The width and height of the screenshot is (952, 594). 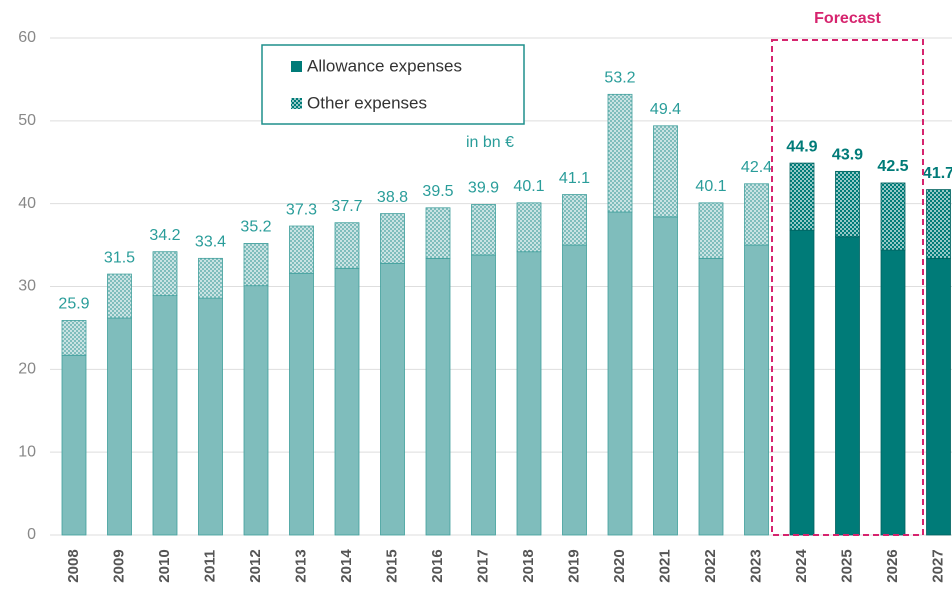 I want to click on x-tick-label: 2027, so click(x=937, y=565).